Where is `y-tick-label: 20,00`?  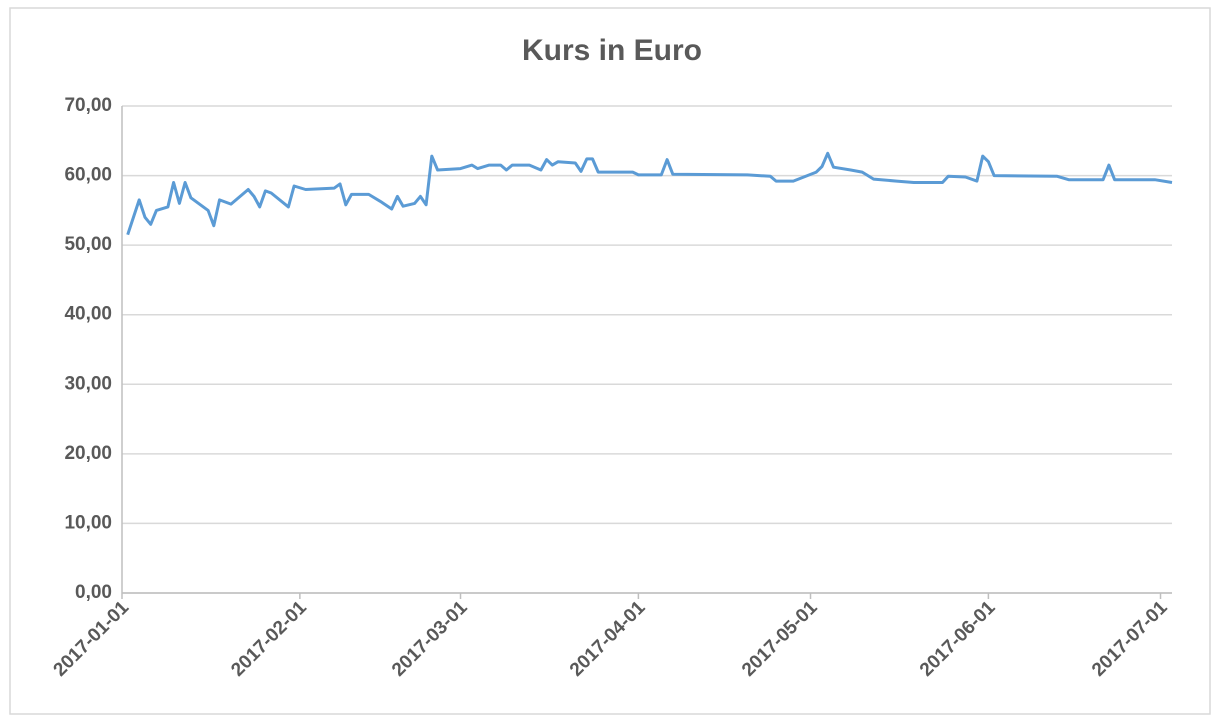 y-tick-label: 20,00 is located at coordinates (88, 453).